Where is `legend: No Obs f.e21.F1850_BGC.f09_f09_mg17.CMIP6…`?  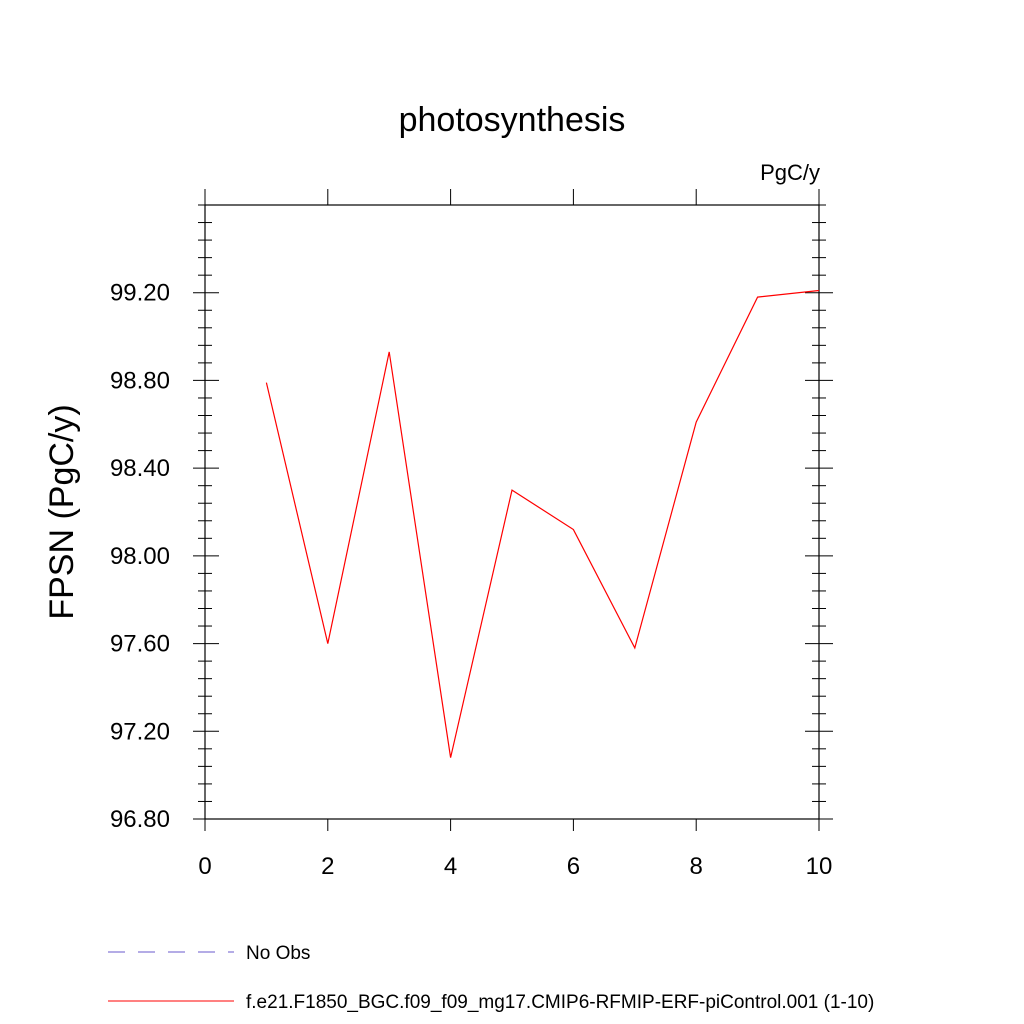 legend: No Obs f.e21.F1850_BGC.f09_f09_mg17.CMIP6… is located at coordinates (491, 978).